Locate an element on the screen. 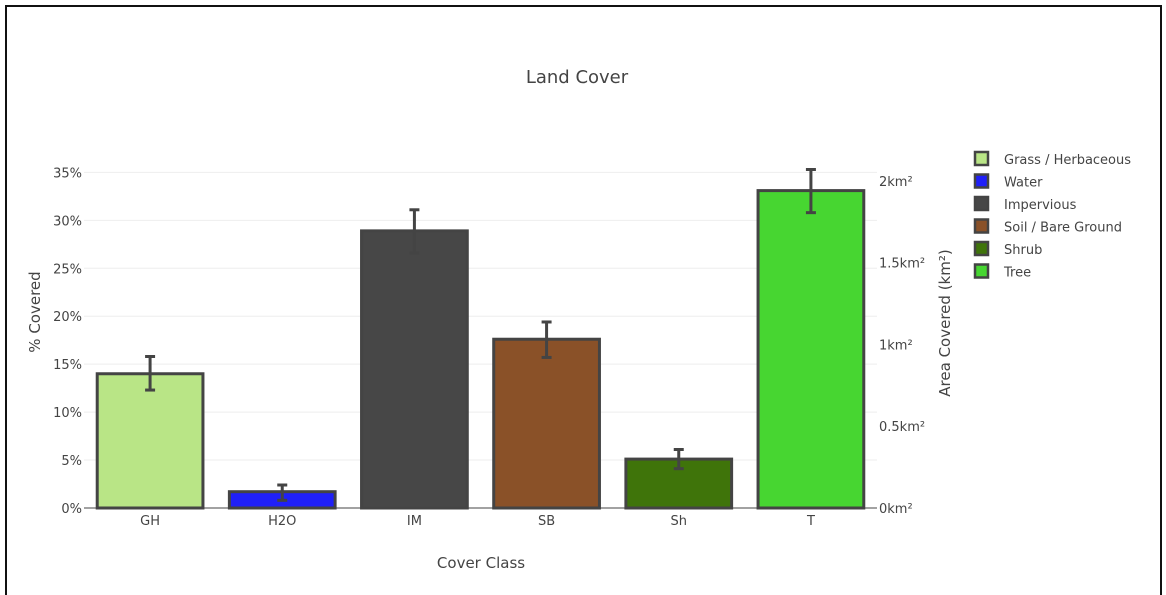 This screenshot has height=595, width=1166. legend-item: Water is located at coordinates (1008, 182).